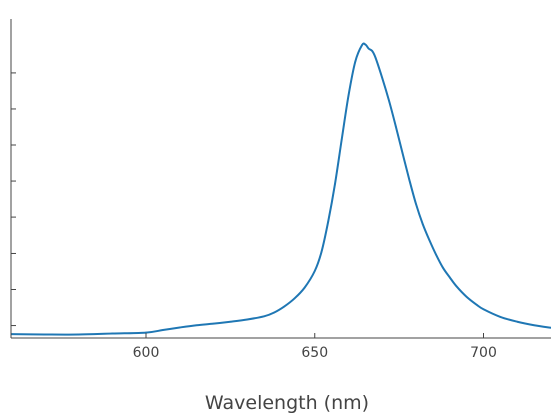  What do you see at coordinates (13, 199) in the screenshot?
I see `y-axis-ticks` at bounding box center [13, 199].